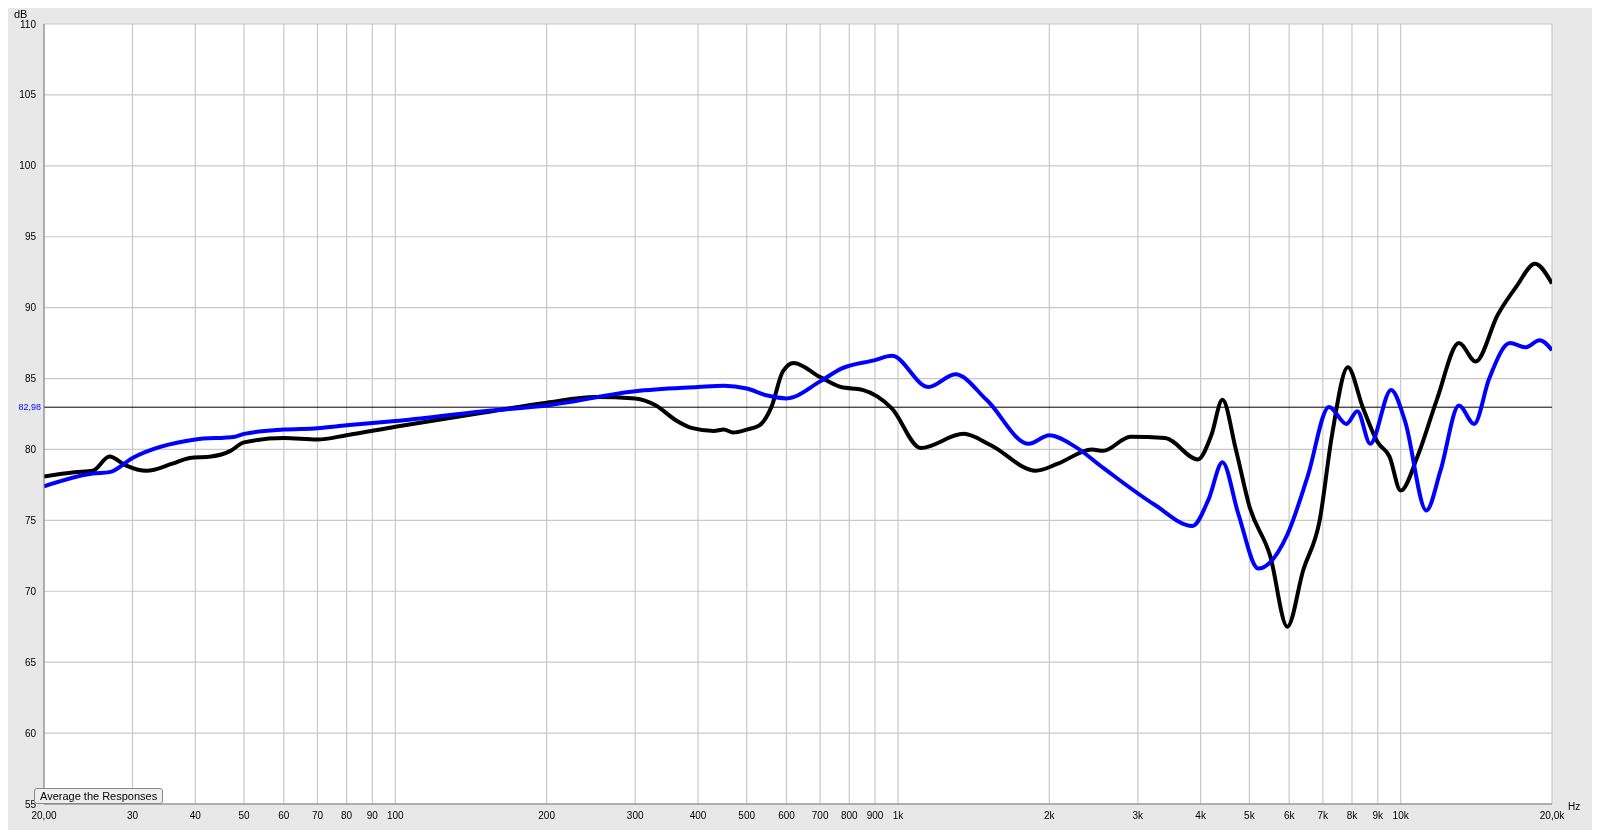  I want to click on x-tick-label: 500, so click(747, 816).